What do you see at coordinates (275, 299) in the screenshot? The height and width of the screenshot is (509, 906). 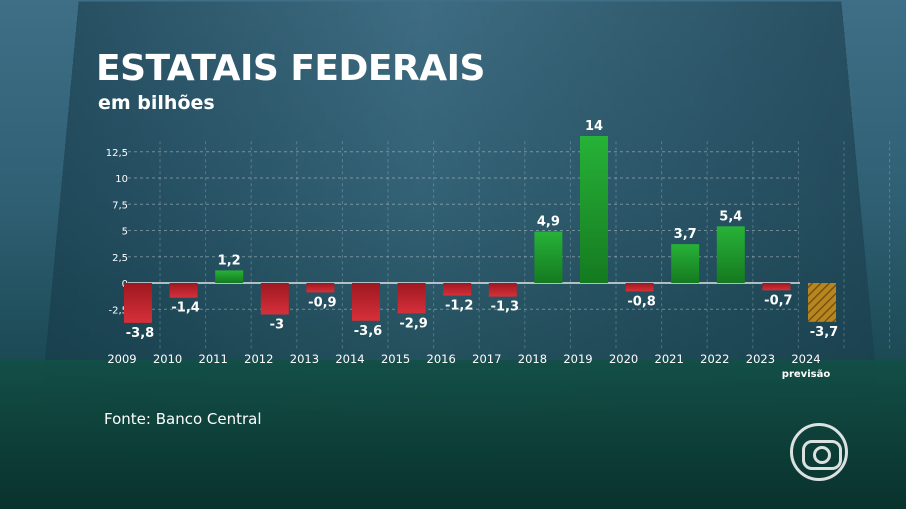 I see `bar-2012` at bounding box center [275, 299].